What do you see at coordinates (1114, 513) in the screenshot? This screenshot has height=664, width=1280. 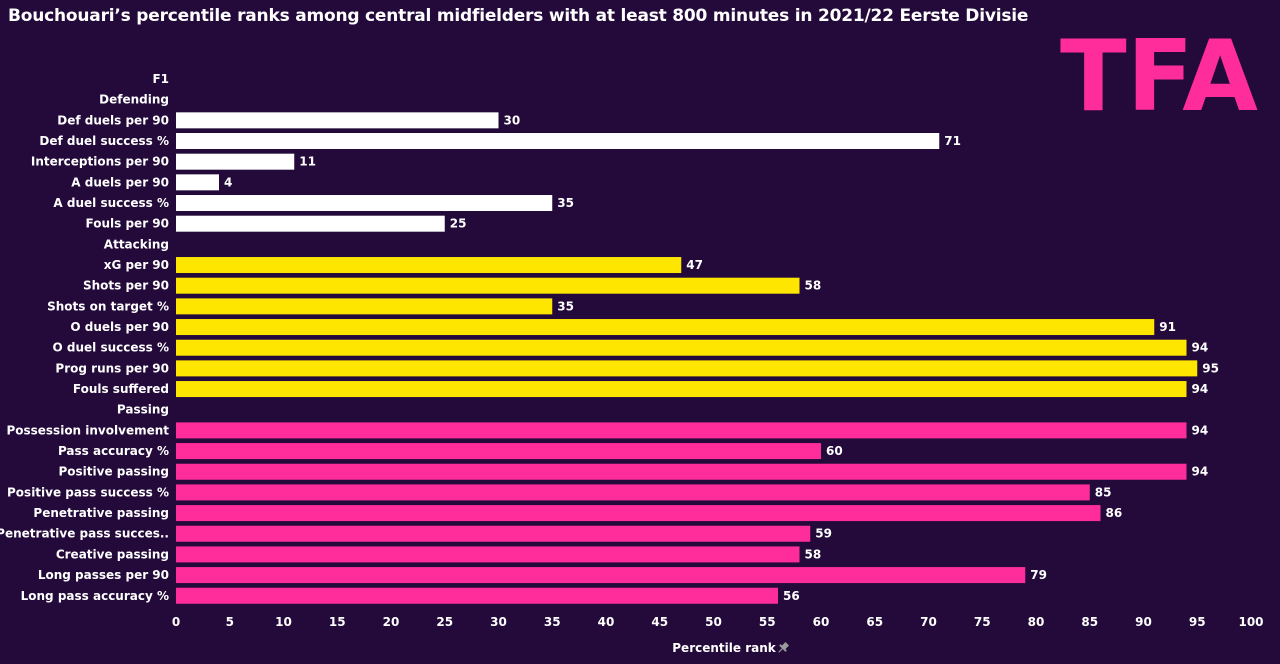 I see `data-label: 86` at bounding box center [1114, 513].